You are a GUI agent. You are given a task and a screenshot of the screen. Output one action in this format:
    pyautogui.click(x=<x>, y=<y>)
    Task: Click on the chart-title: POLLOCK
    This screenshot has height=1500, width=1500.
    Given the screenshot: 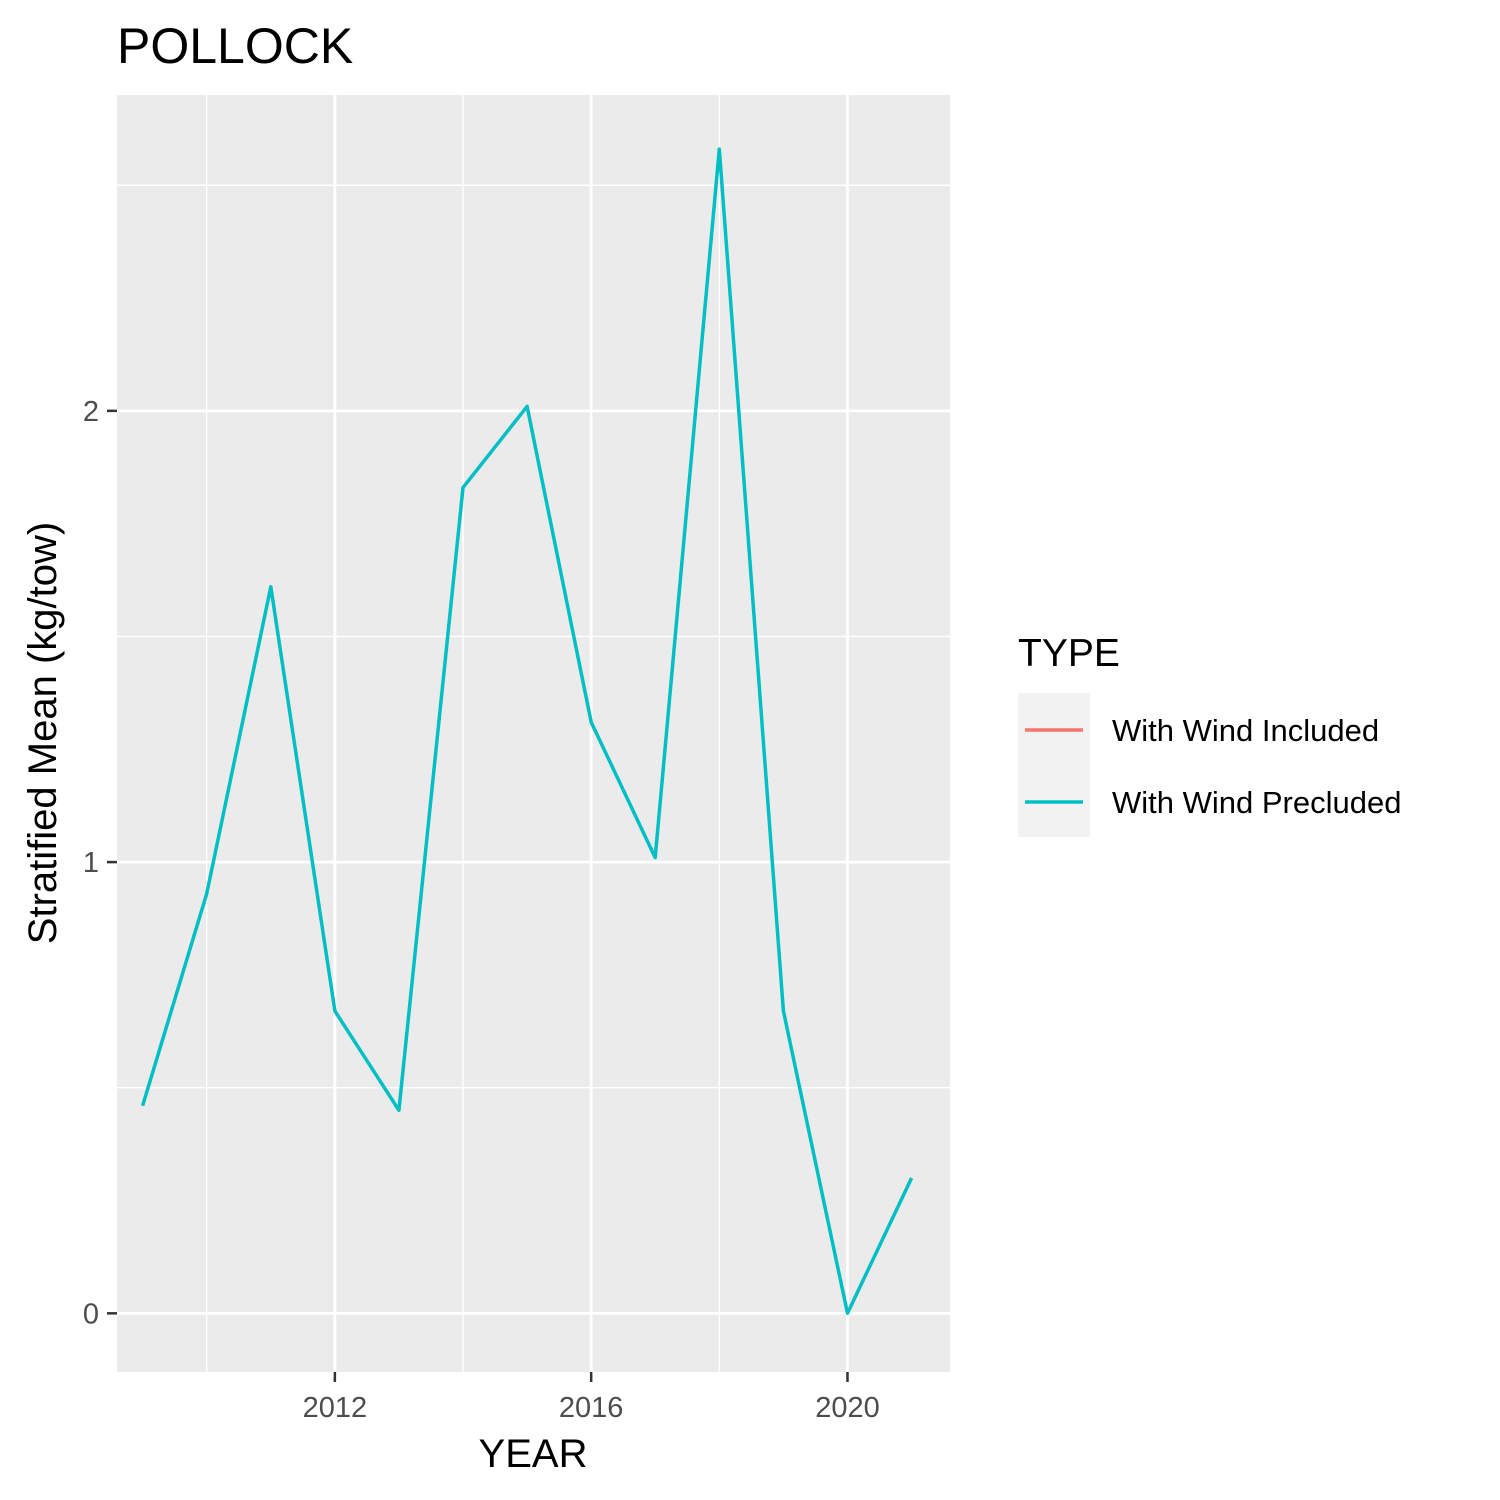 What is the action you would take?
    pyautogui.click(x=235, y=46)
    